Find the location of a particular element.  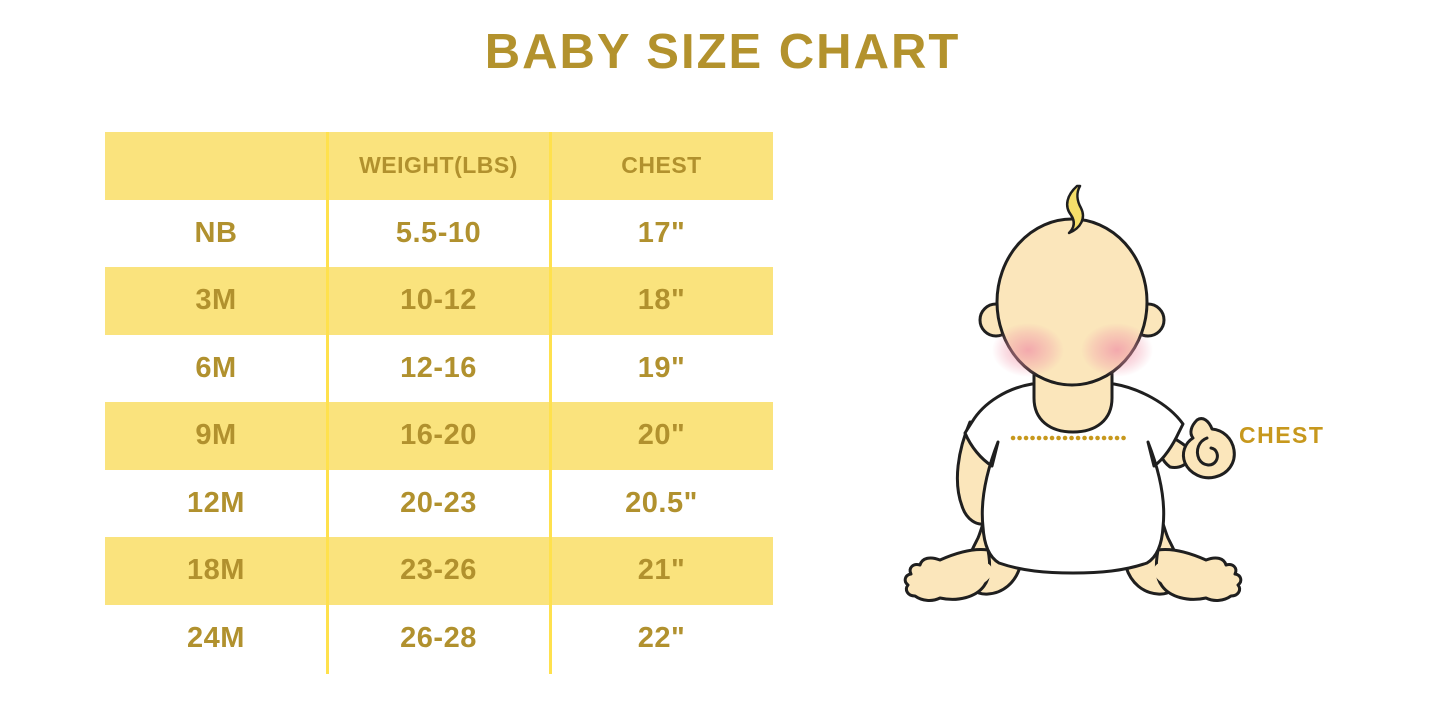

weight-cell: 5.5-10 is located at coordinates (438, 232).